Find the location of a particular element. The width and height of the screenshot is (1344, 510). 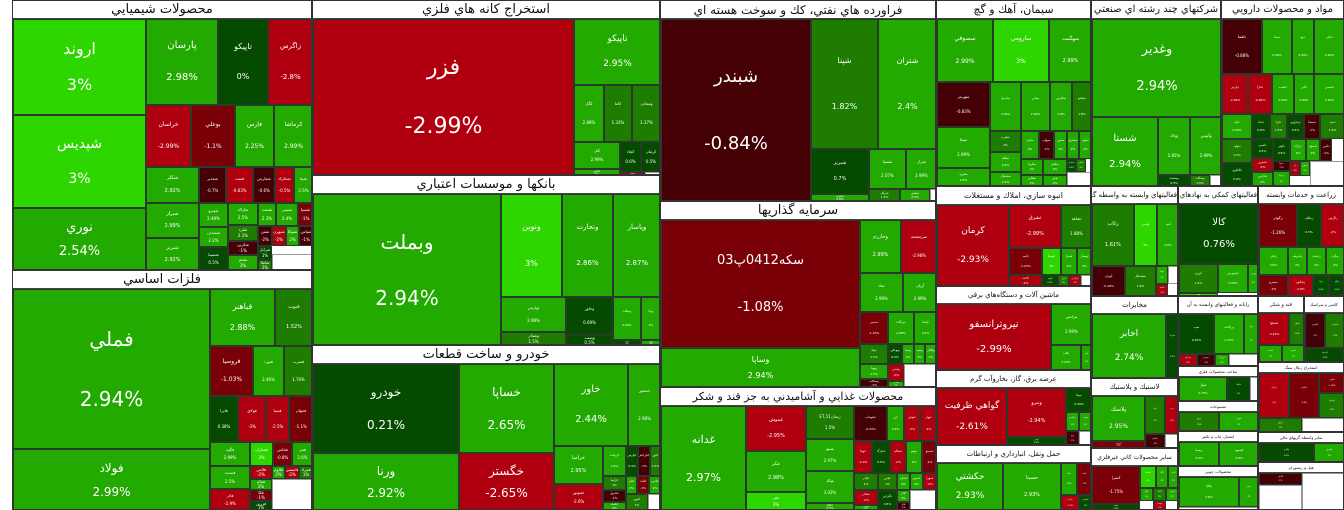

stock-tile: وكغدير 2% is located at coordinates (896, 383).